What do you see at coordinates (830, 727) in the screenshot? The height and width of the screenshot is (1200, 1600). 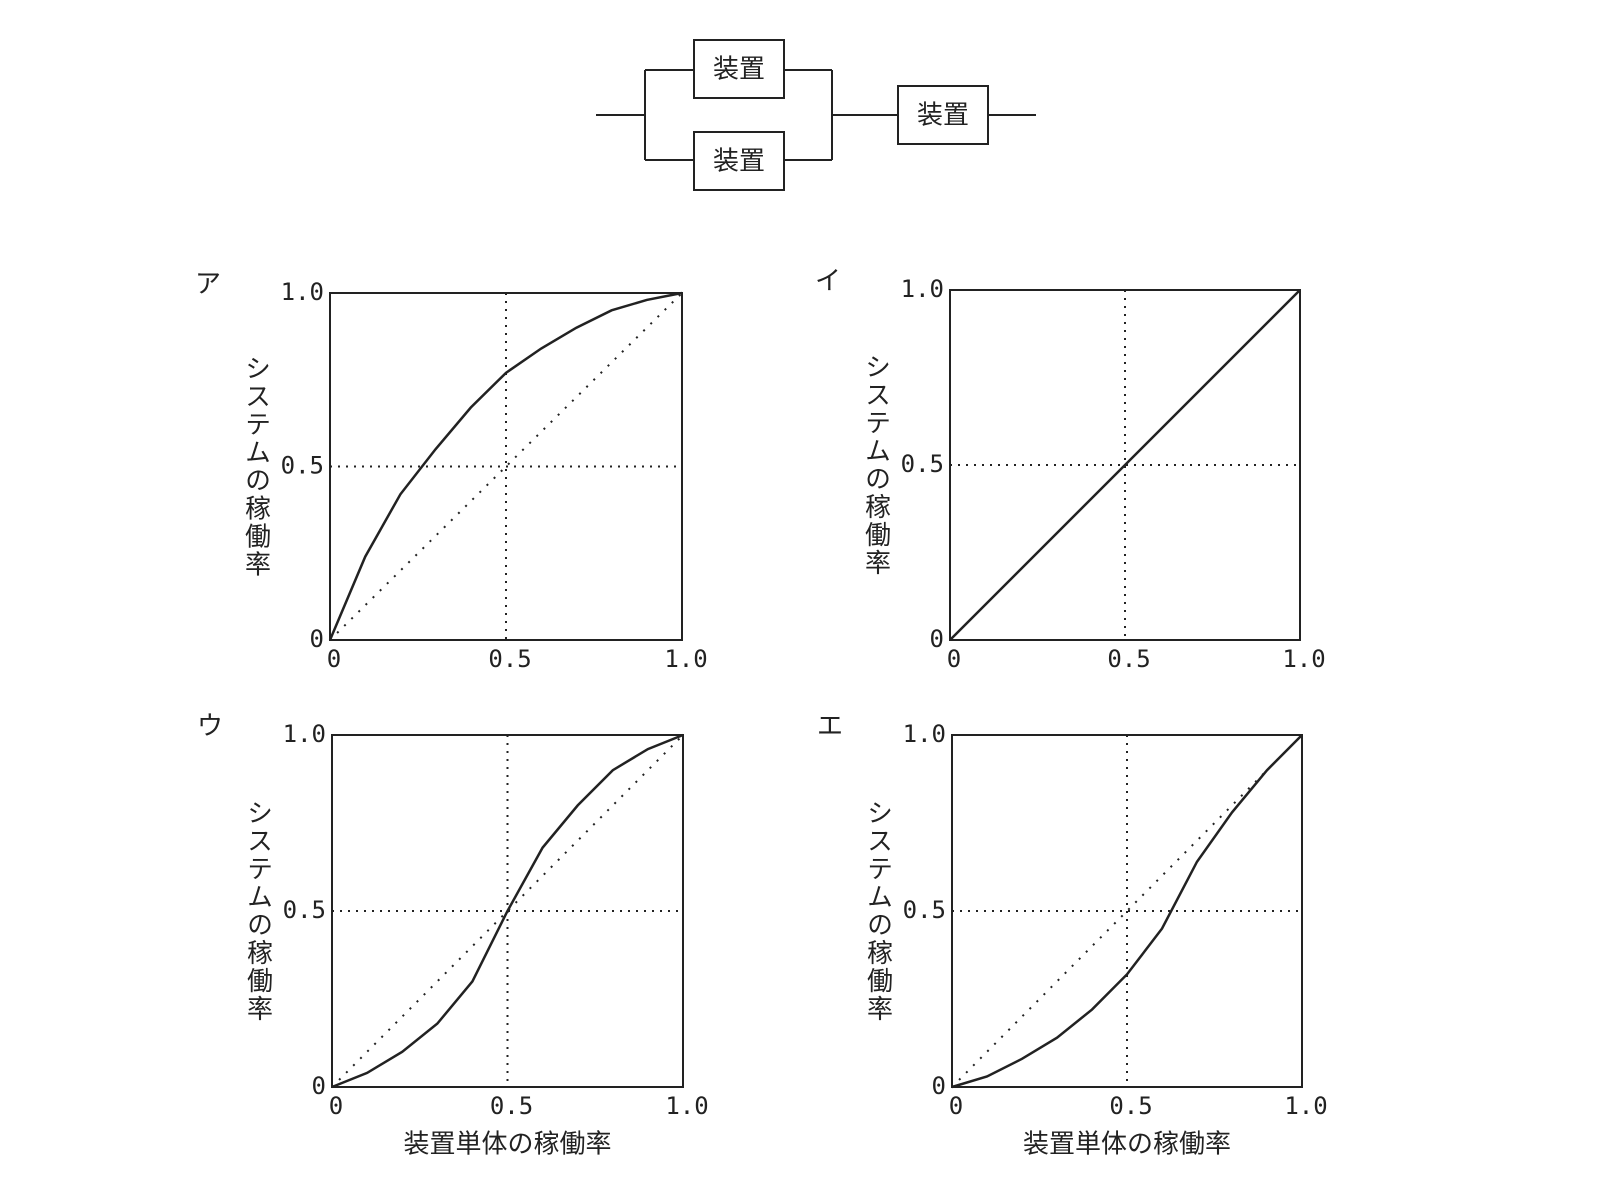 I see `chart-title: エ` at bounding box center [830, 727].